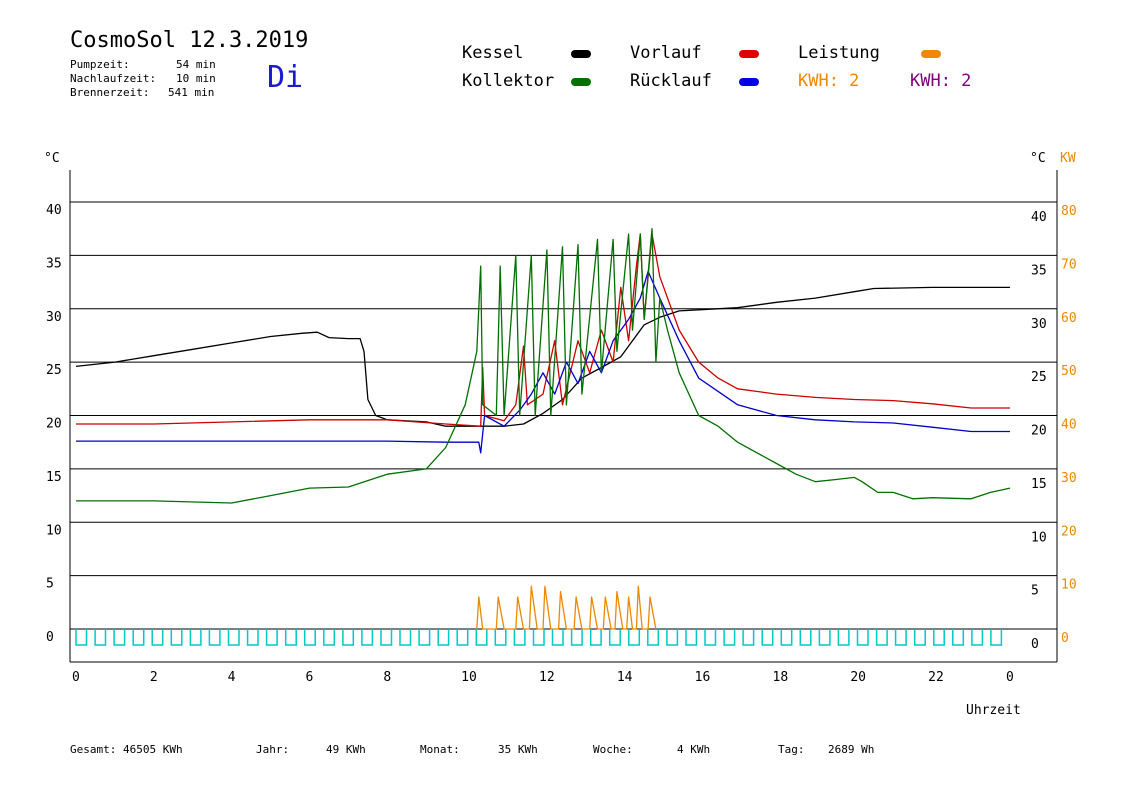 The height and width of the screenshot is (812, 1148). Describe the element at coordinates (50, 637) in the screenshot. I see `y-tick-left: 0` at that location.